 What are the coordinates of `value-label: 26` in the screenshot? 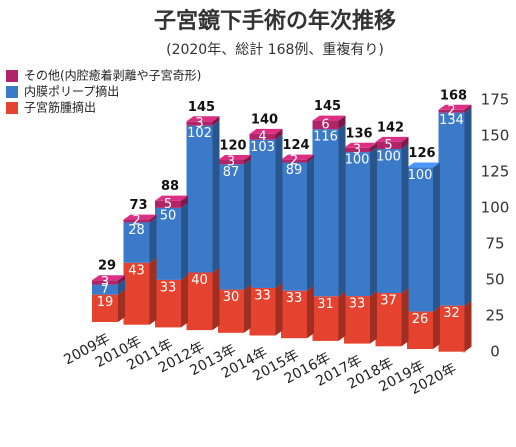 It's located at (420, 319).